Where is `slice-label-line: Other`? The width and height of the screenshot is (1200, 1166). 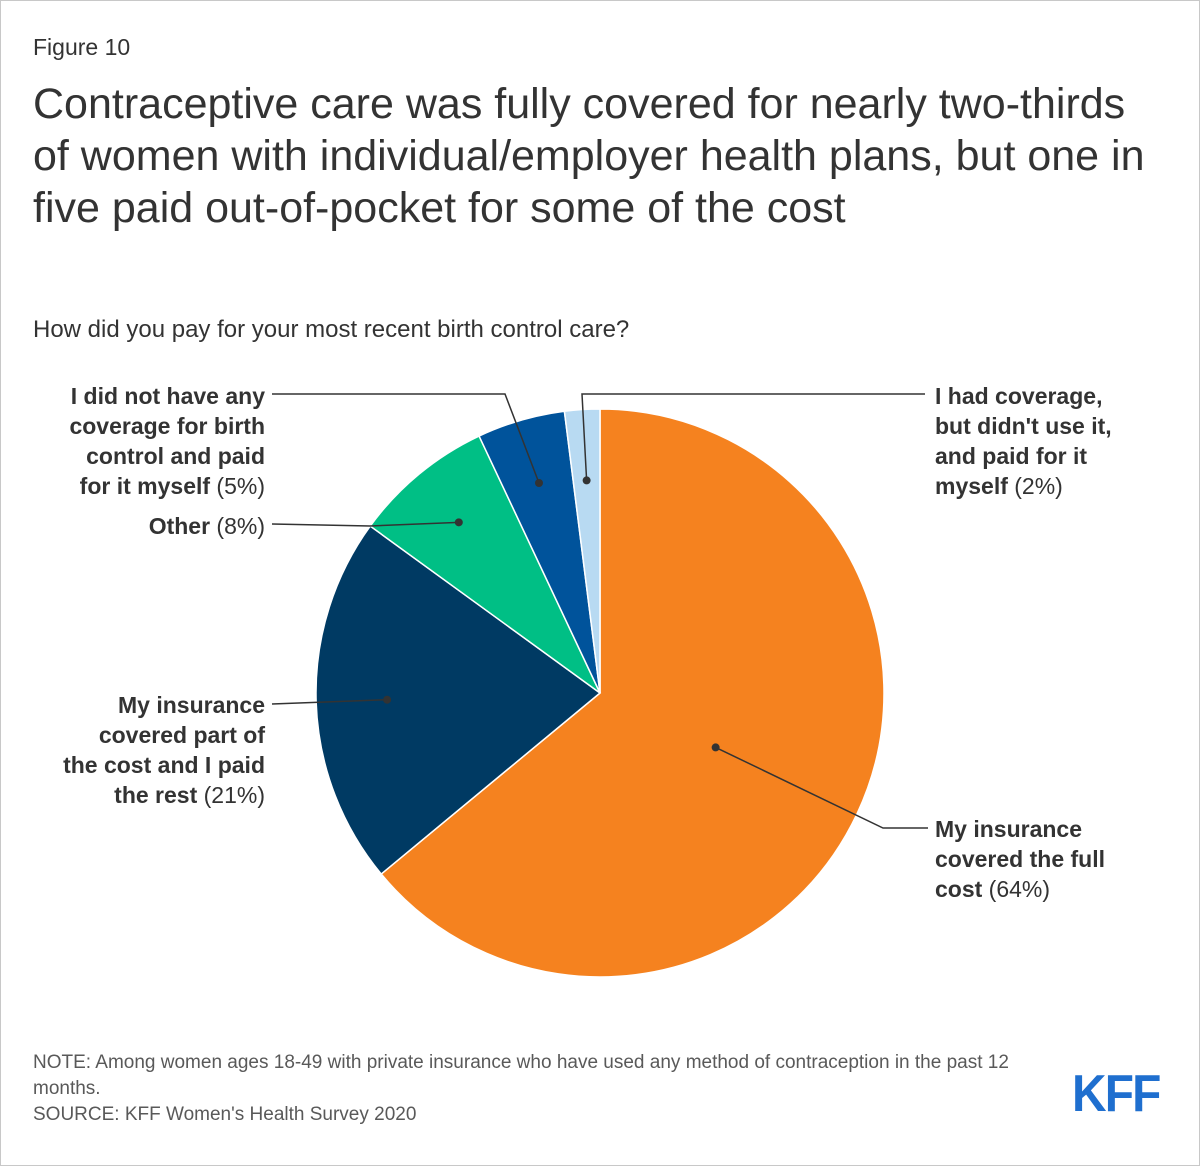
slice-label-line: Other is located at coordinates (179, 526).